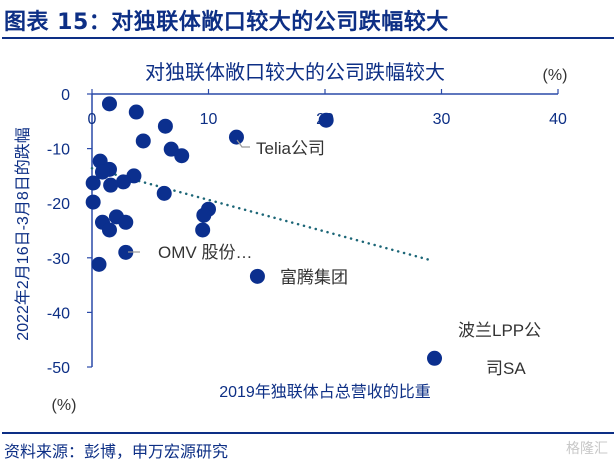 Image resolution: width=616 pixels, height=464 pixels. Describe the element at coordinates (92, 119) in the screenshot. I see `x-tick-label: 0` at that location.